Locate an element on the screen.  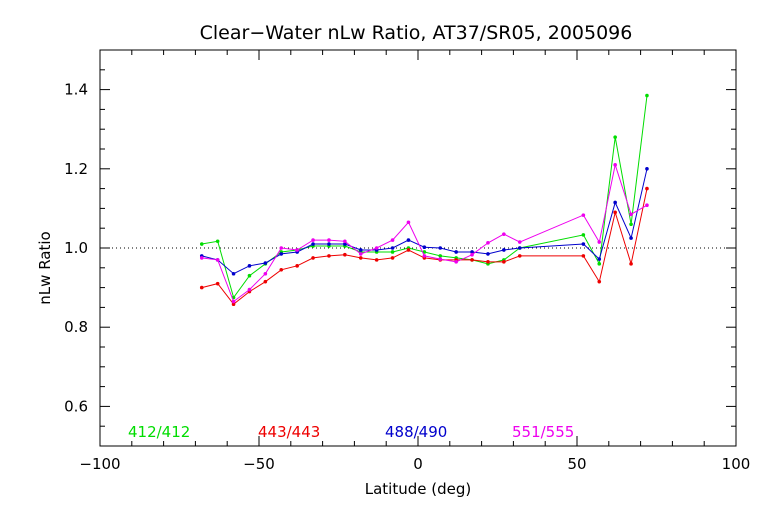
y-tick-label: 1.0 is located at coordinates (76, 248).